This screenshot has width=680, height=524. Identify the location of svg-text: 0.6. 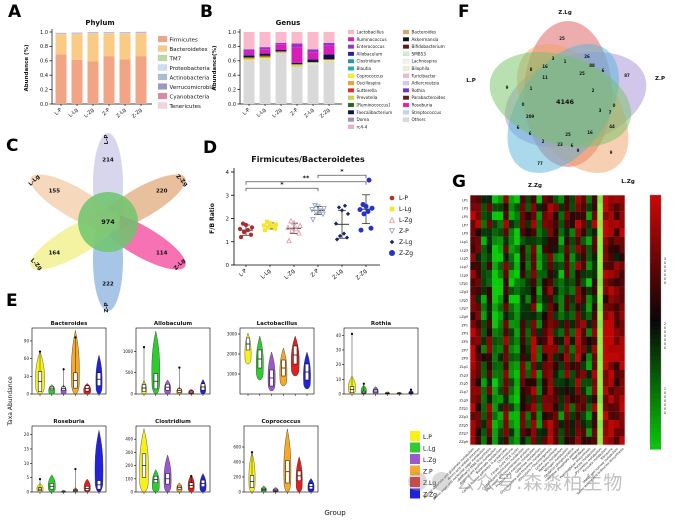
(44, 62).